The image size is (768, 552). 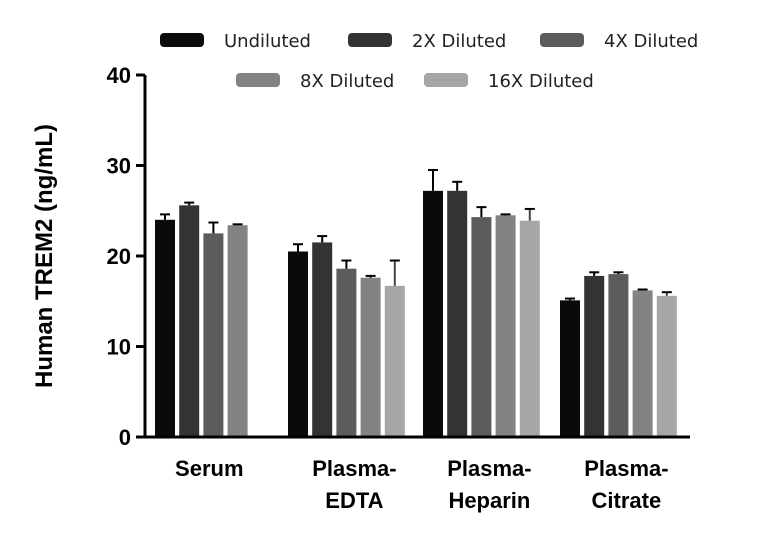 What do you see at coordinates (44, 256) in the screenshot?
I see `y-axis-title: Human TREM2 (ng/mL)` at bounding box center [44, 256].